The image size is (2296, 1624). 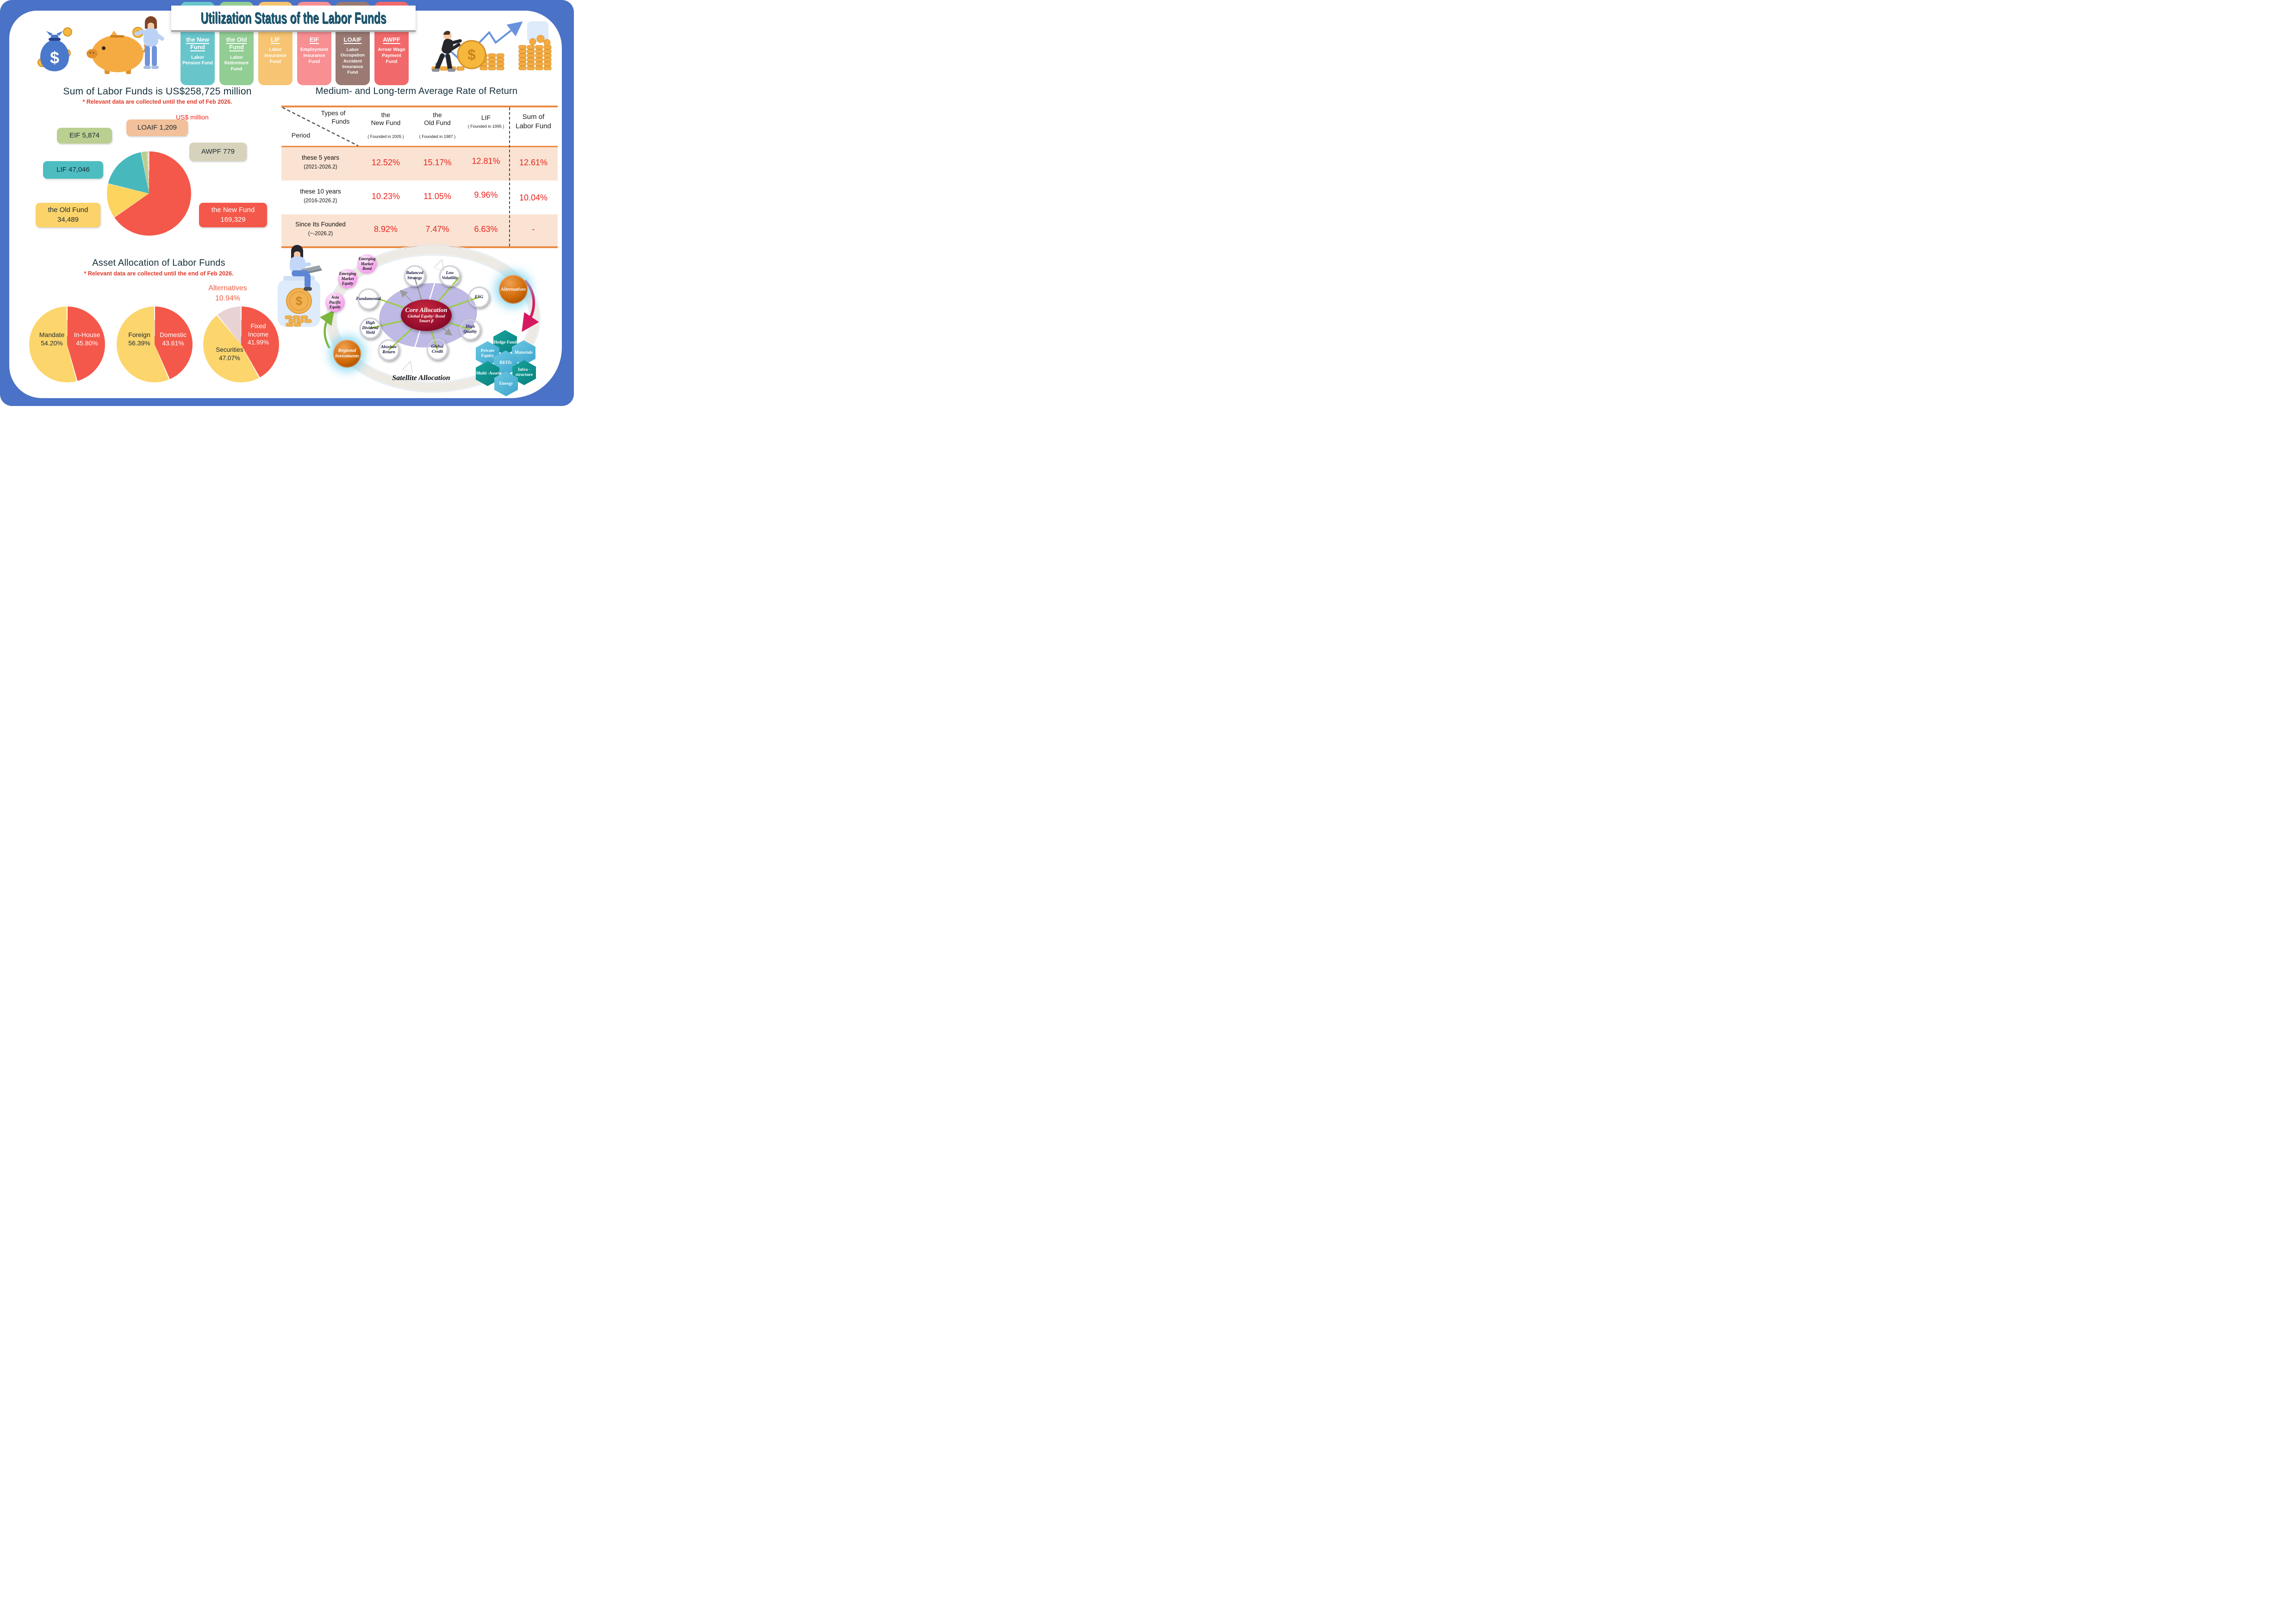 What do you see at coordinates (52, 343) in the screenshot?
I see `value: 54.20%` at bounding box center [52, 343].